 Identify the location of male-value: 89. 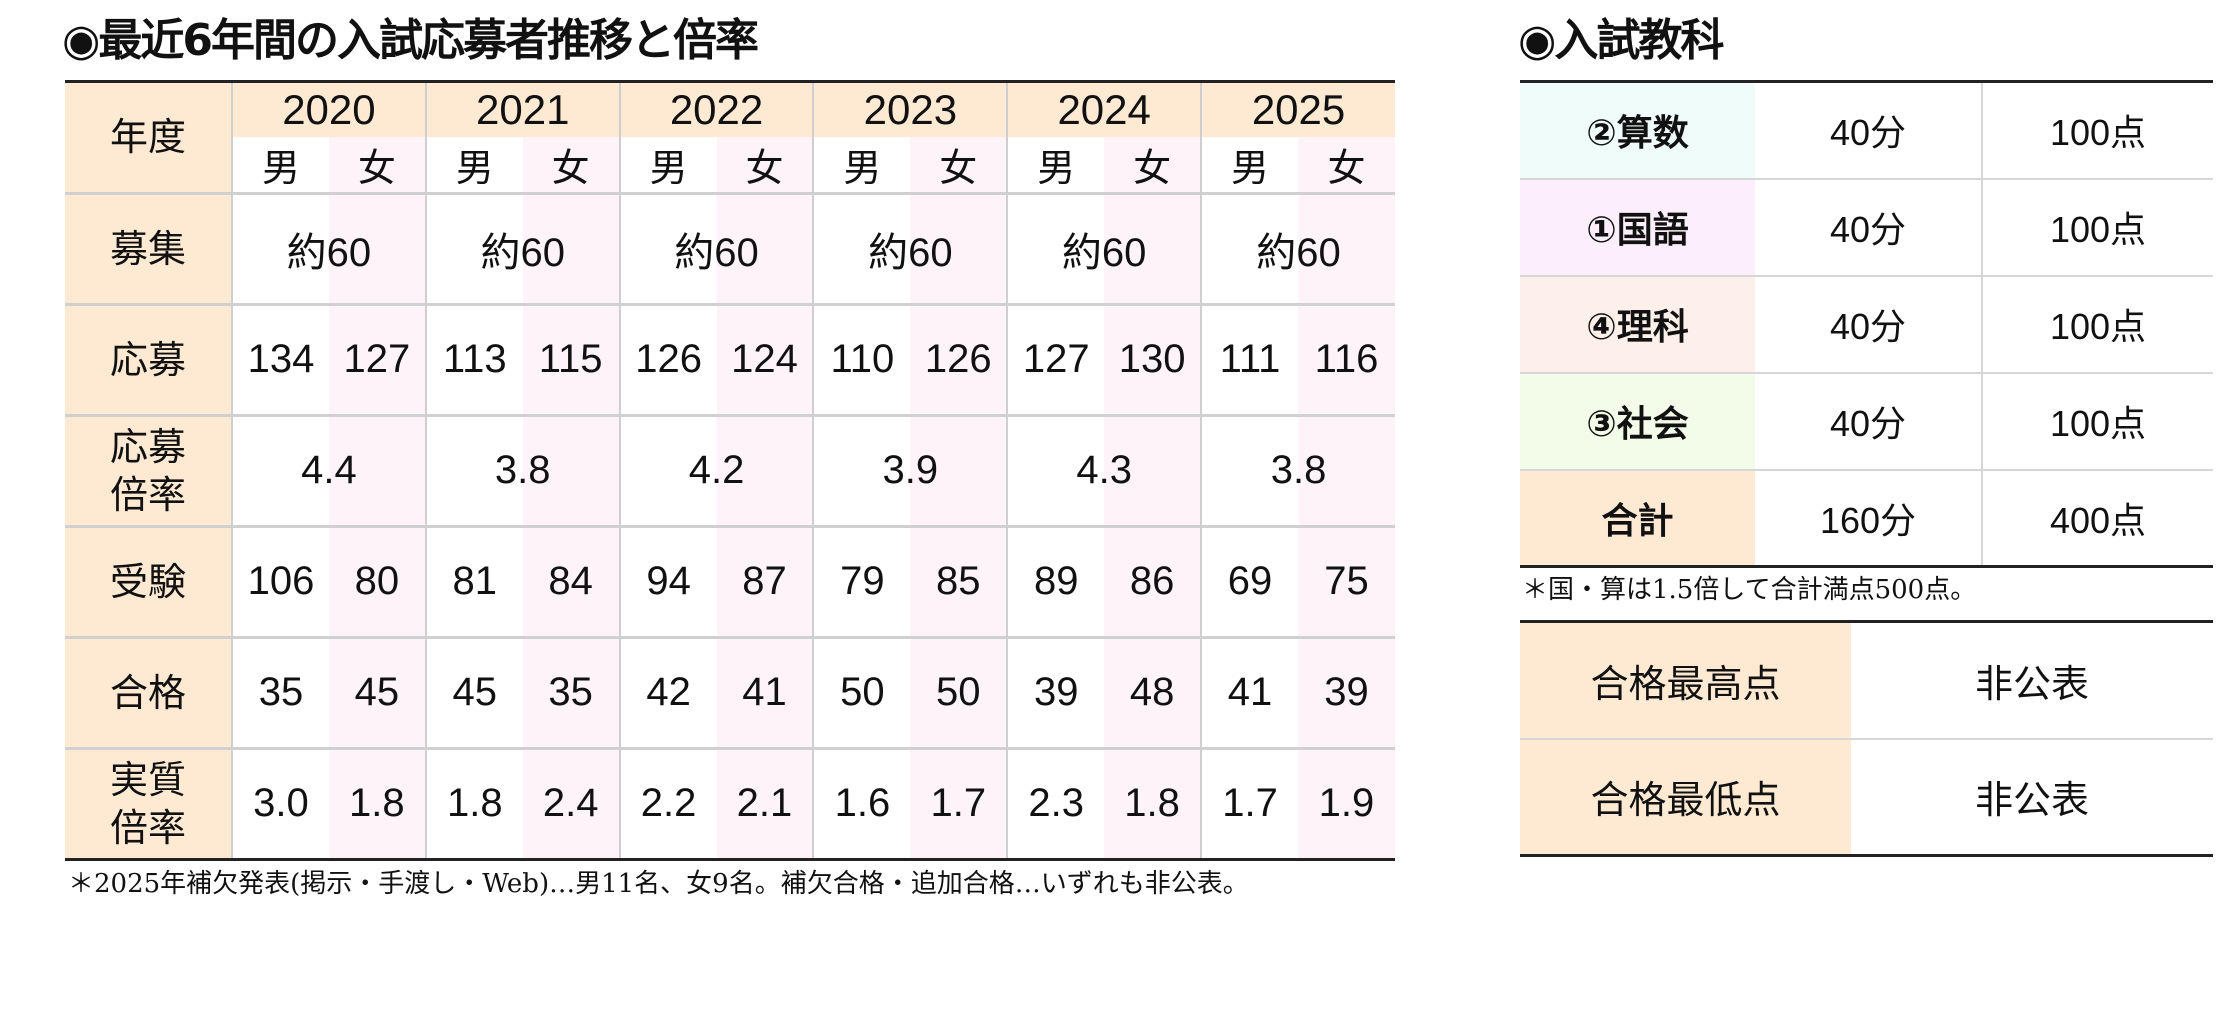
(1055, 580).